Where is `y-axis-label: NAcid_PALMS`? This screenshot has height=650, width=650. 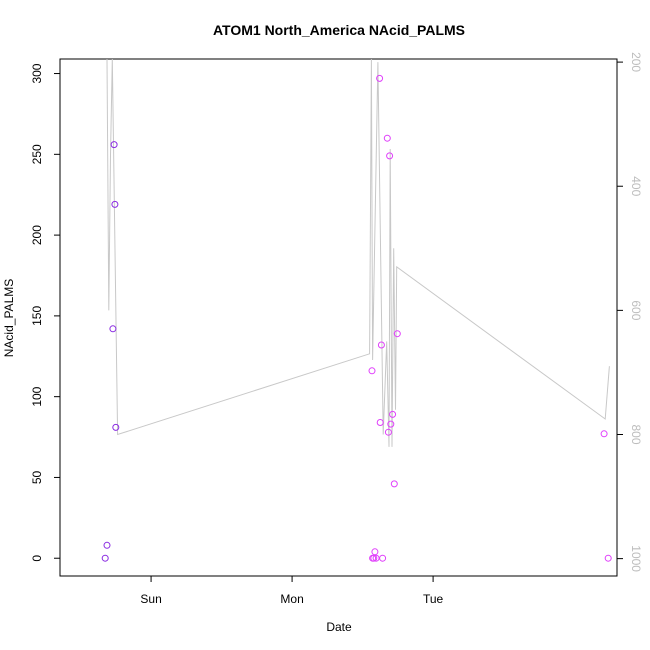
y-axis-label: NAcid_PALMS is located at coordinates (9, 318).